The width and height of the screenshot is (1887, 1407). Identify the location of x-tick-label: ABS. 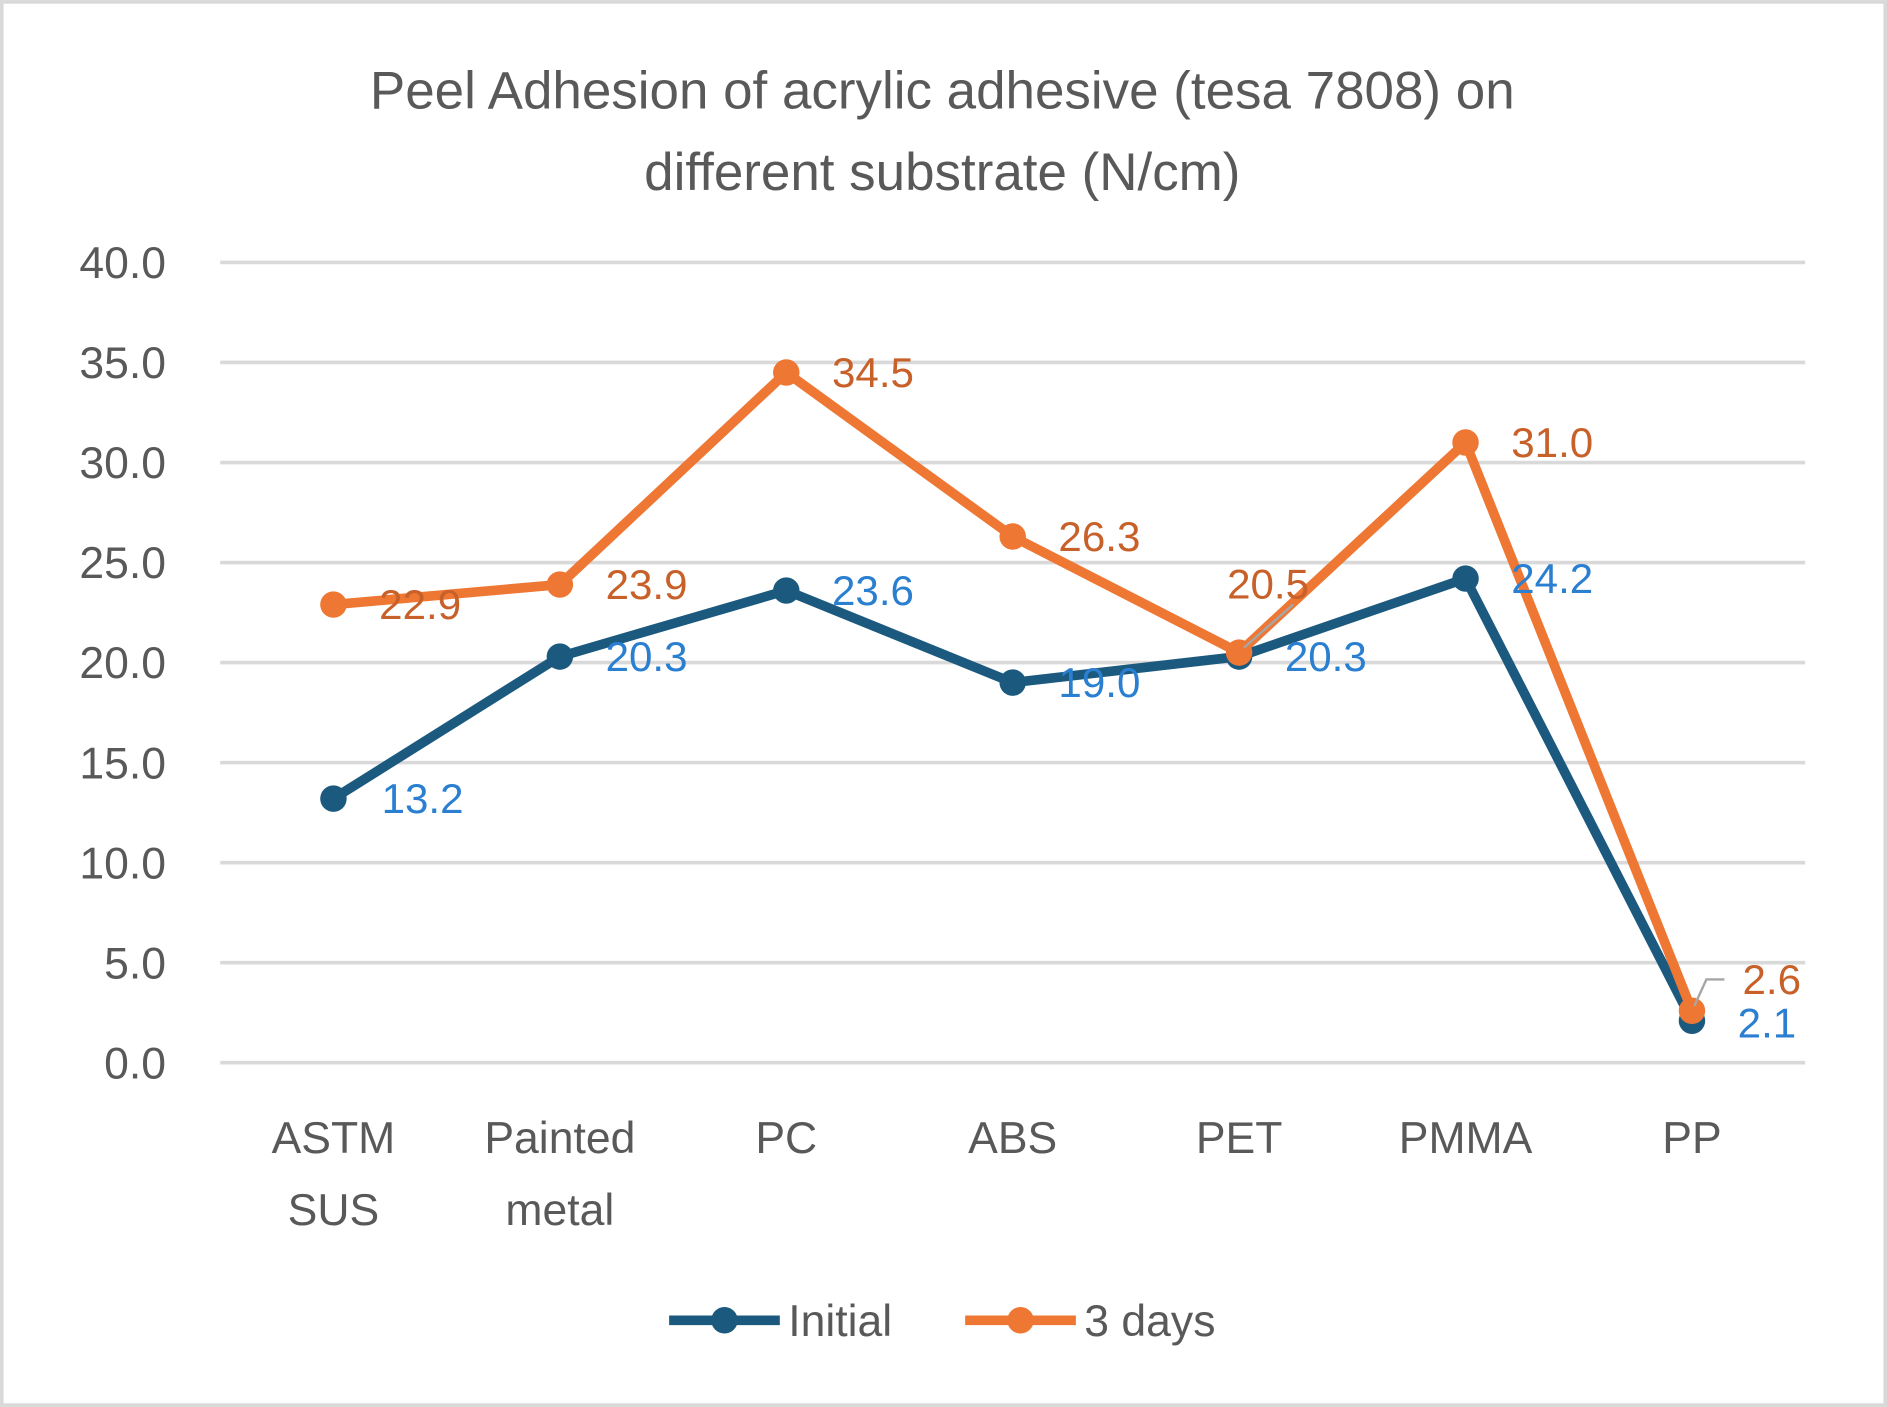
(1012, 1138).